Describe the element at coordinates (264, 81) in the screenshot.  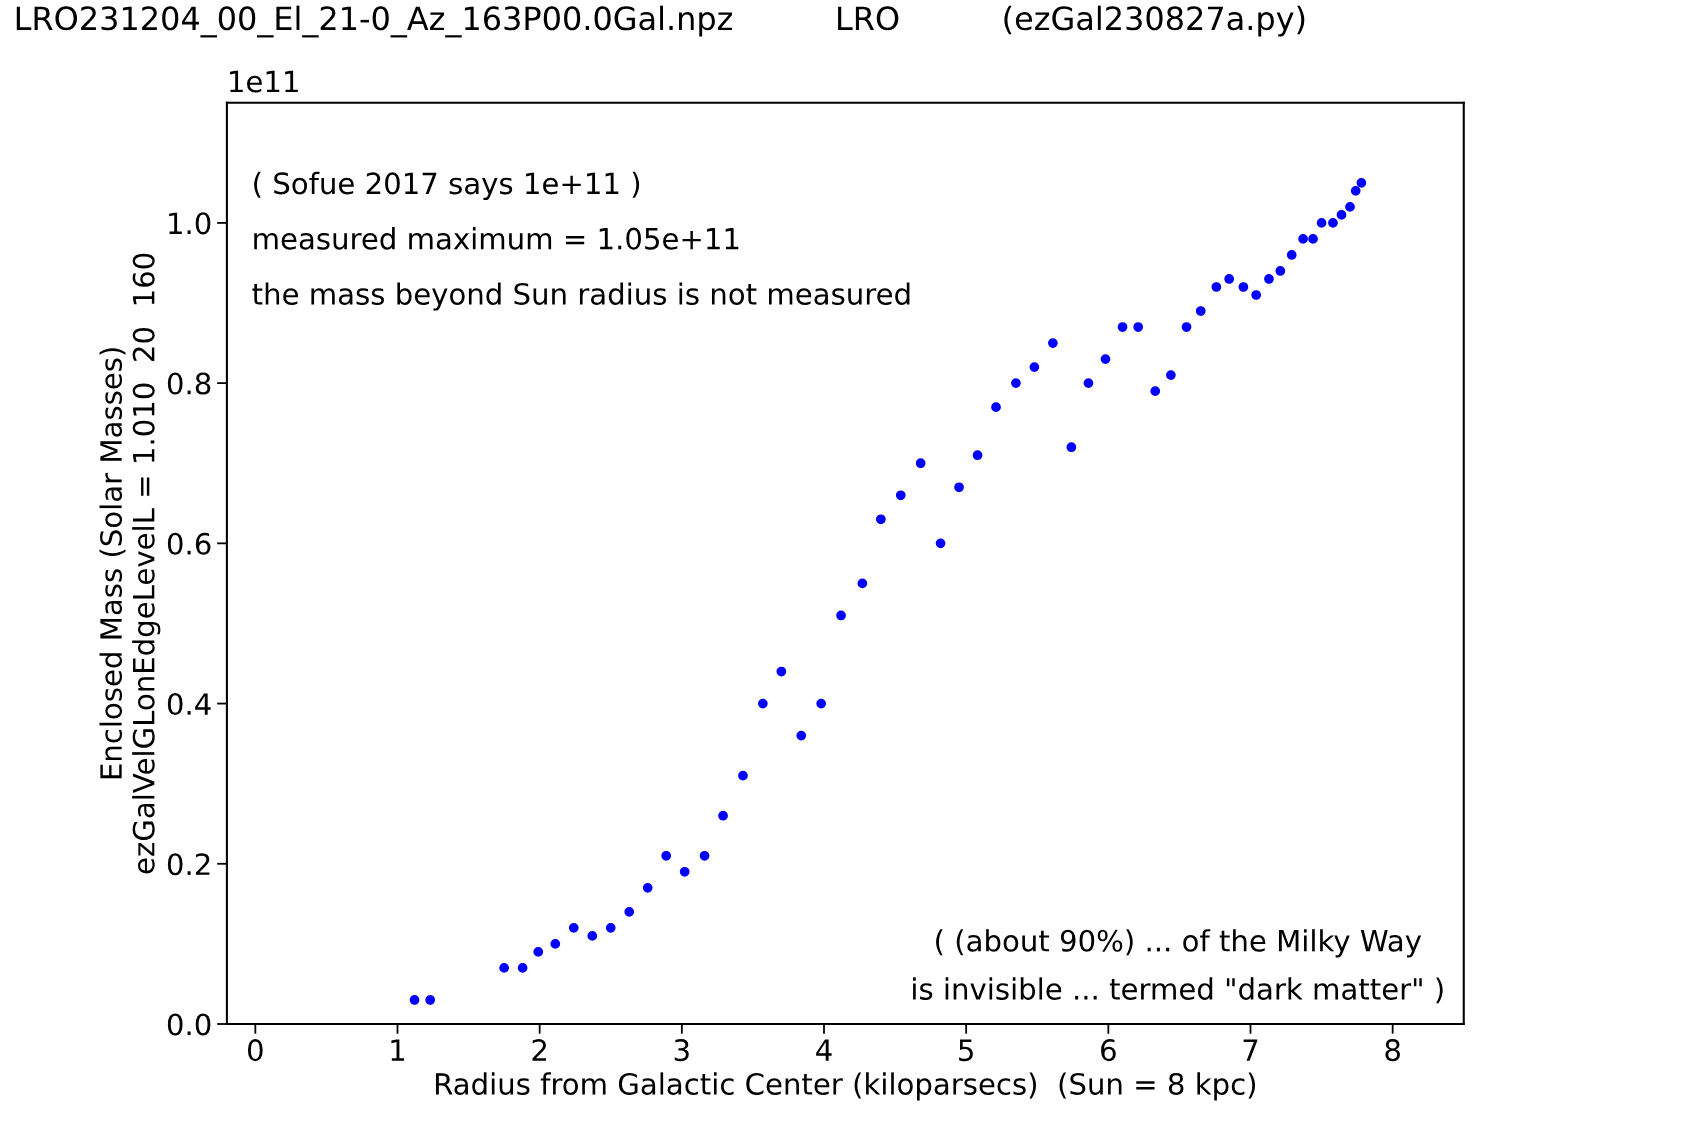
I see `text: 1e11` at that location.